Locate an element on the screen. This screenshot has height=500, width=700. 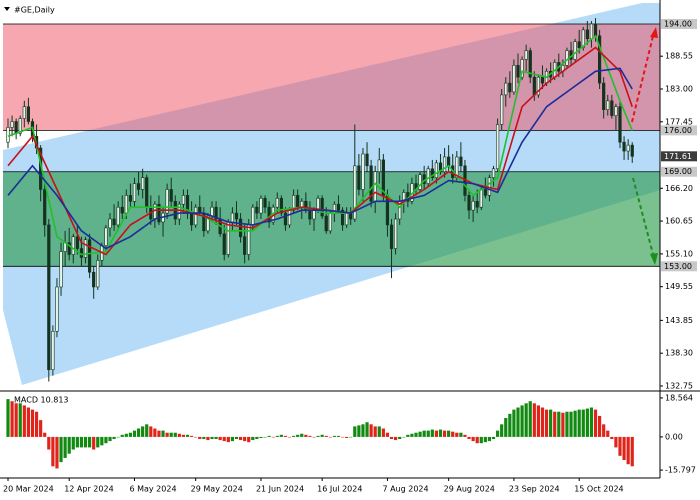
menu-triangle is located at coordinates (7, 9).